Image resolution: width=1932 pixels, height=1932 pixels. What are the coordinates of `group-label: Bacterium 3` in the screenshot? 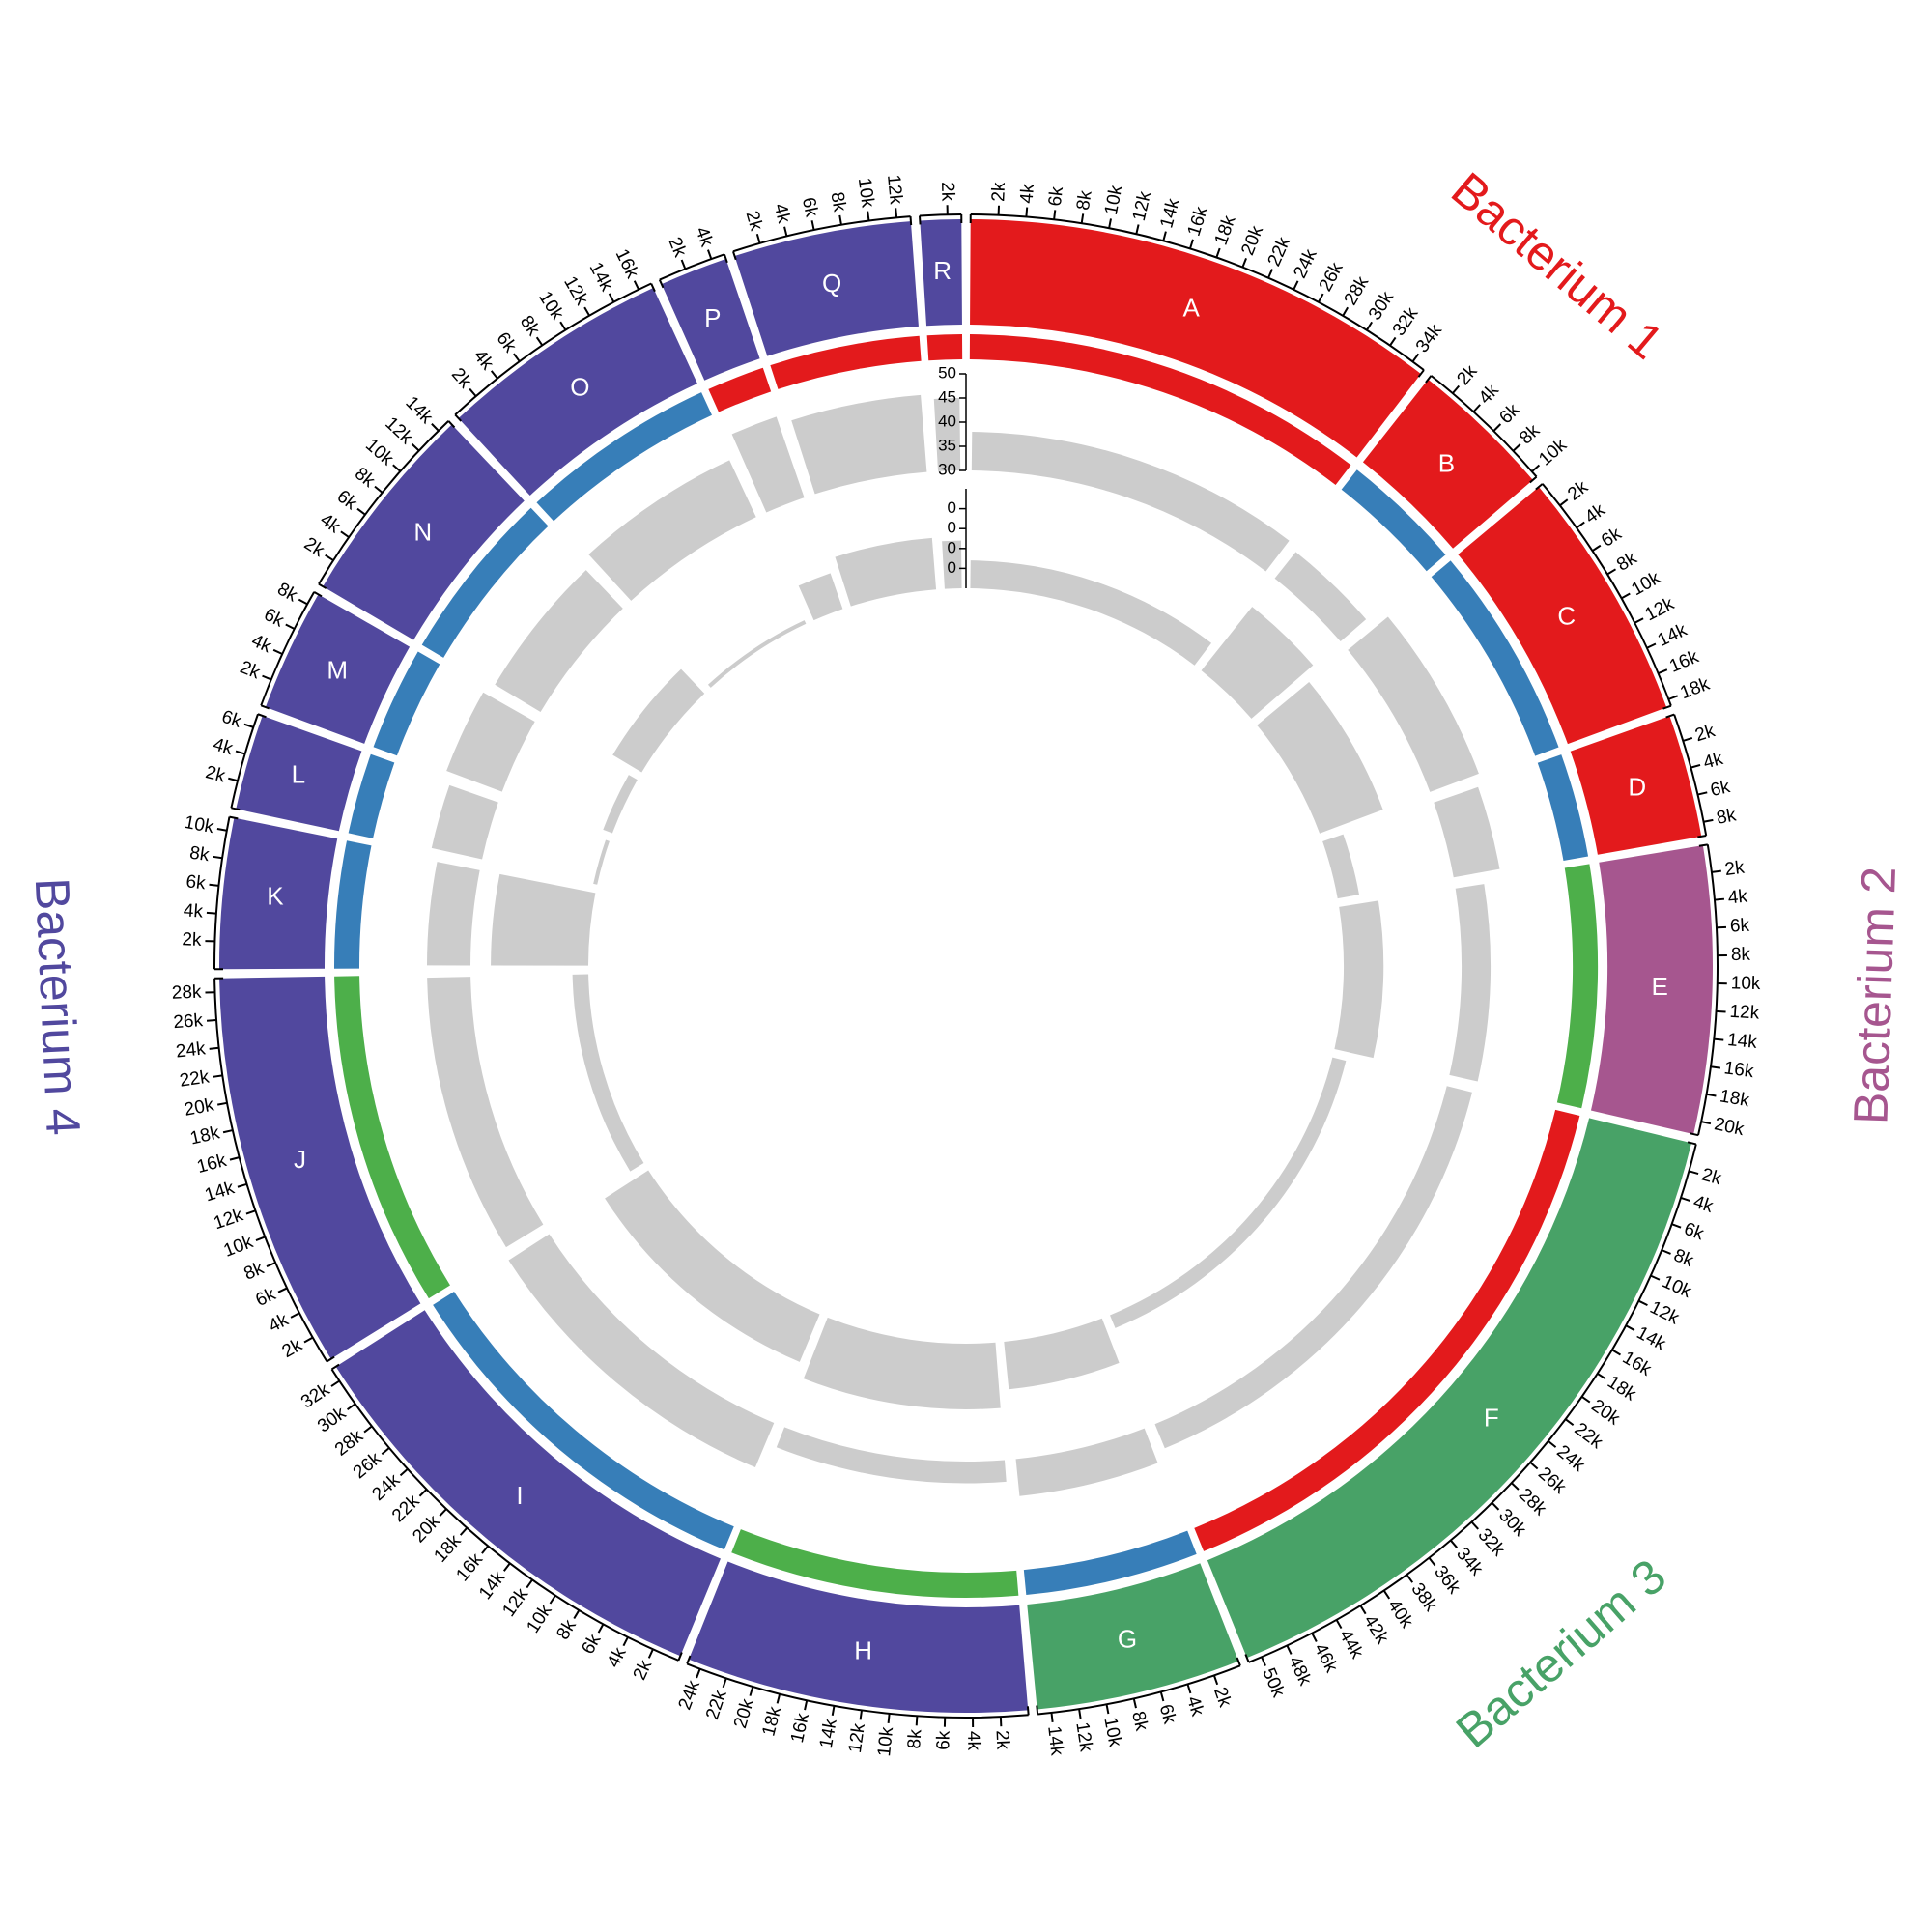 It's located at (1561, 1653).